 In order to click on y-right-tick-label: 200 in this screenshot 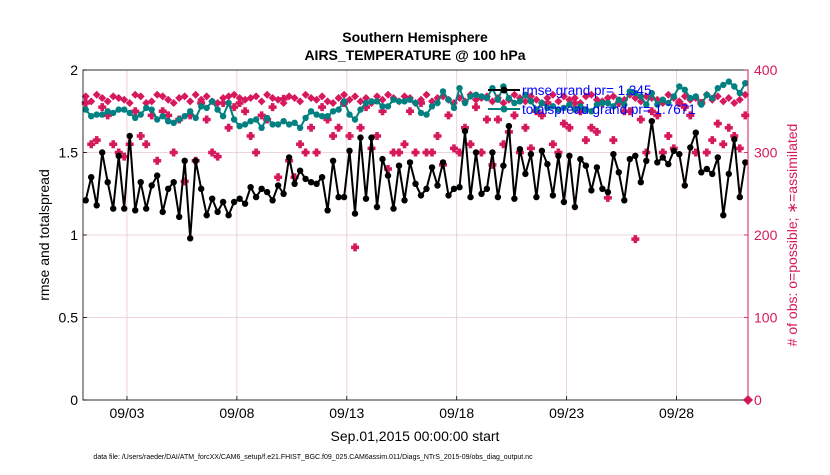, I will do `click(766, 235)`.